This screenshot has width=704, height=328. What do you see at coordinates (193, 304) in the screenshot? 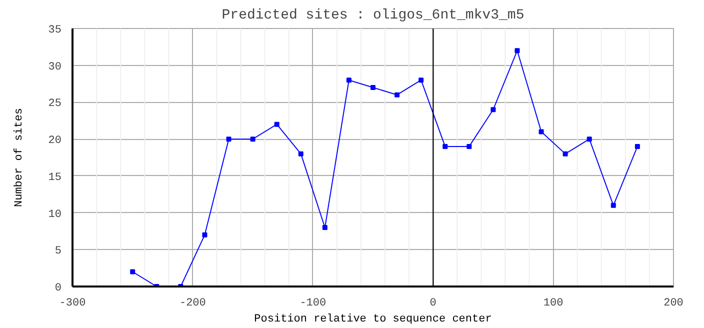
I see `x-tick-label: -200` at bounding box center [193, 304].